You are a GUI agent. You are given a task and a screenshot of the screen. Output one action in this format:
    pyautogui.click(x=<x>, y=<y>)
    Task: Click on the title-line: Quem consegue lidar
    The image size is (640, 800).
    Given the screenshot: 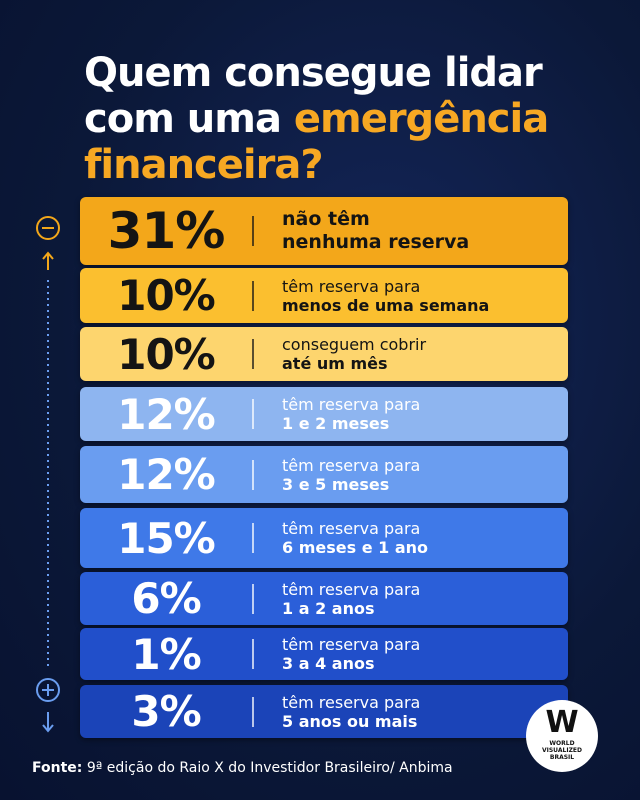 What is the action you would take?
    pyautogui.click(x=313, y=73)
    